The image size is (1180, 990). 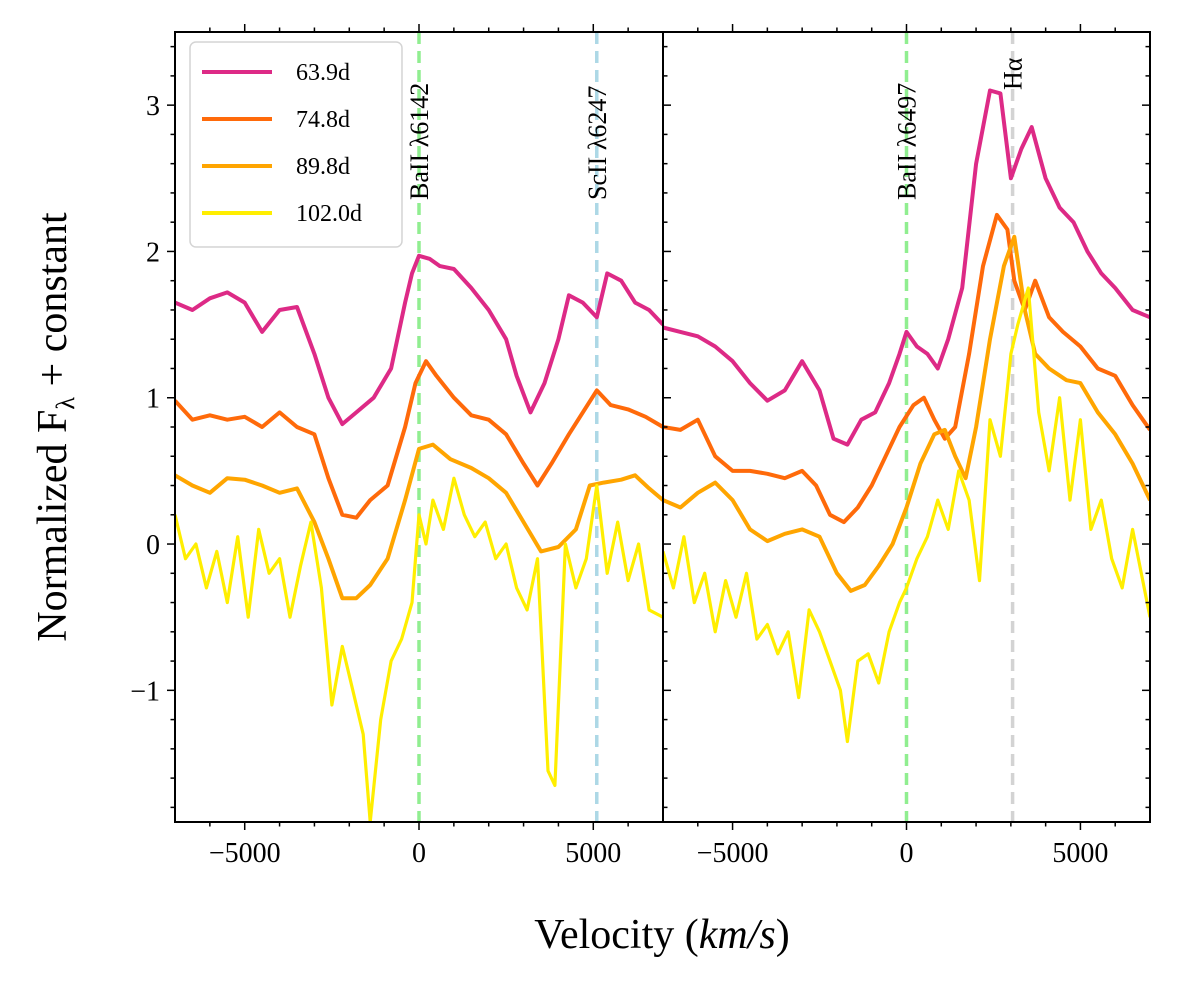 What do you see at coordinates (419, 521) in the screenshot?
I see `left-series-89.8d` at bounding box center [419, 521].